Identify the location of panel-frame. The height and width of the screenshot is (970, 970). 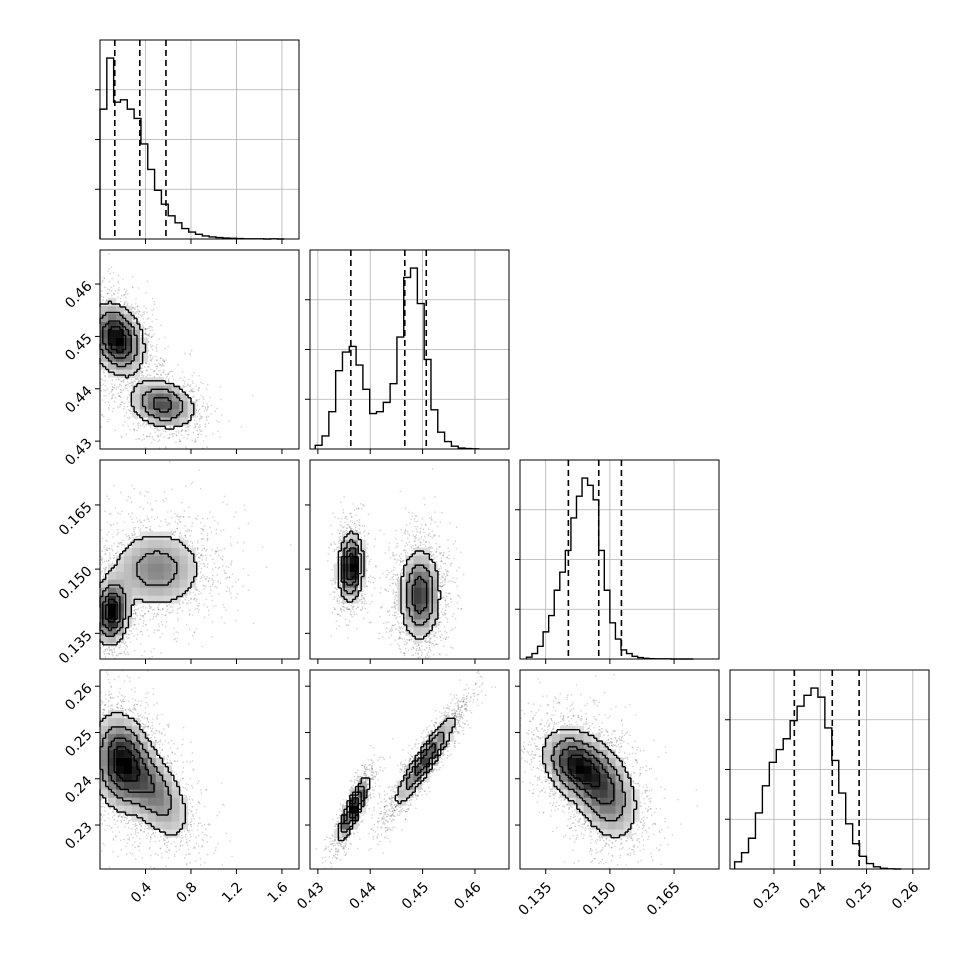
(199, 139).